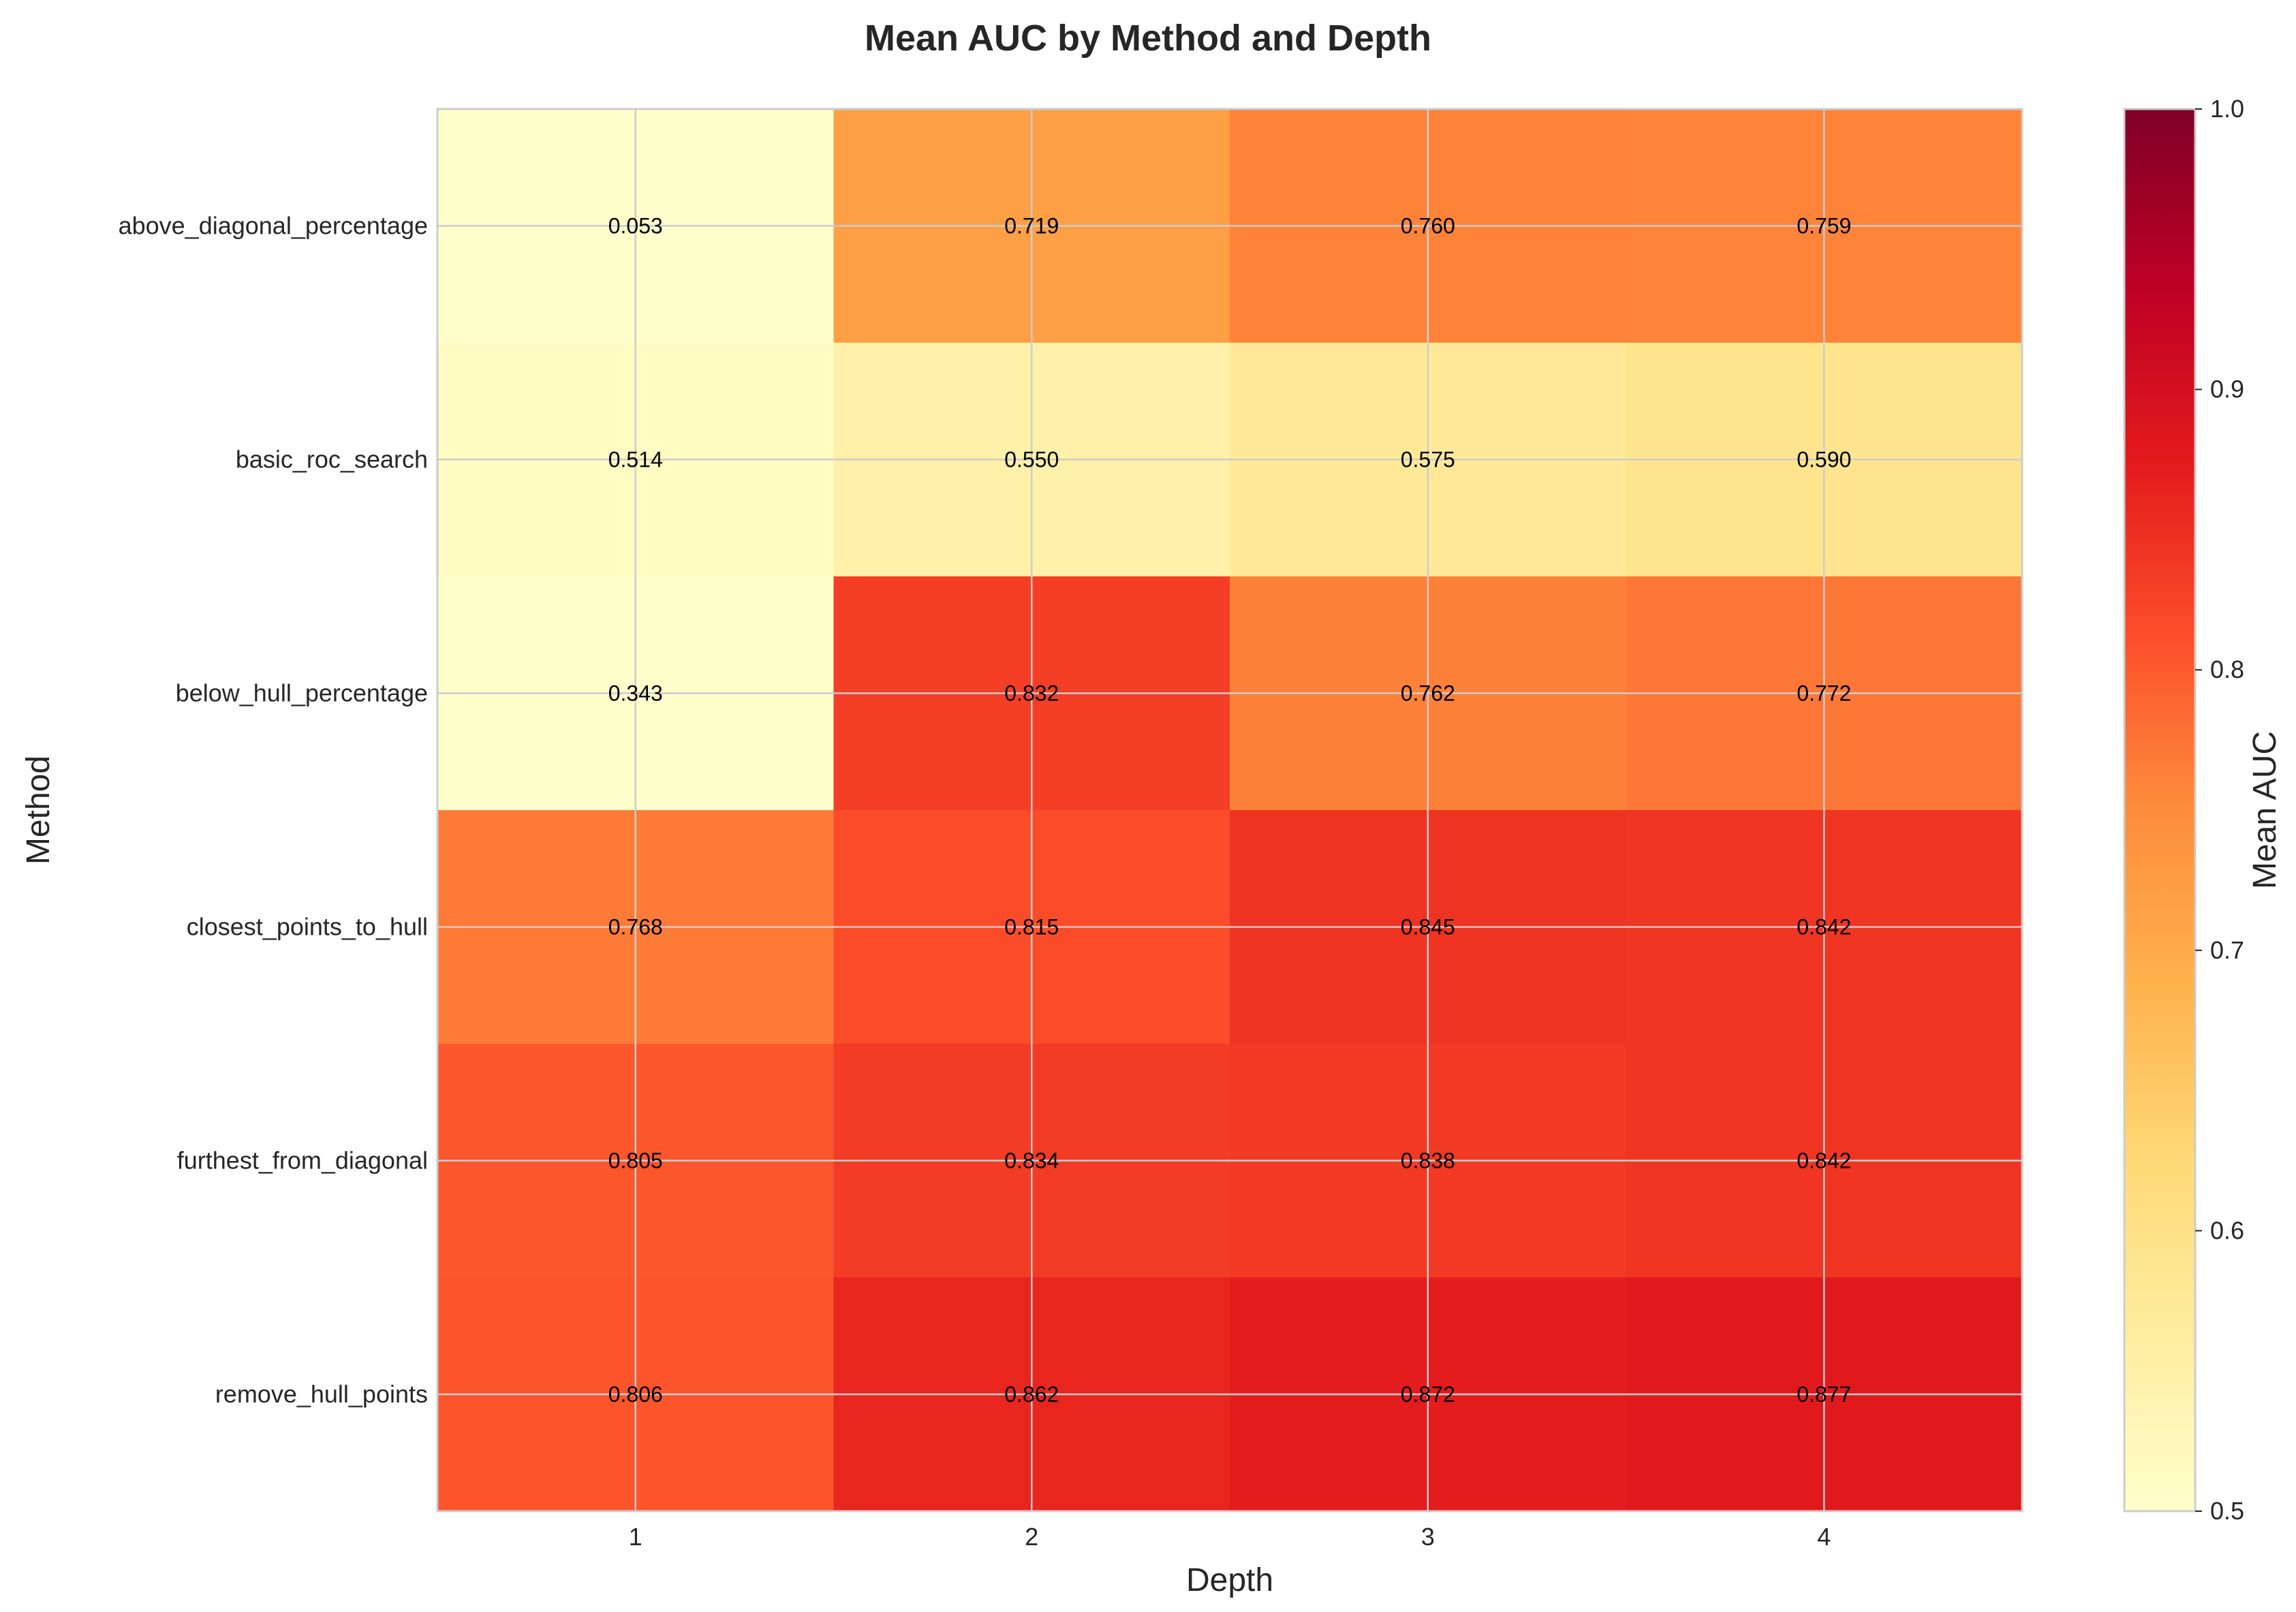  Describe the element at coordinates (274, 226) in the screenshot. I see `y-tick-label: above_diagonal_percentage` at that location.